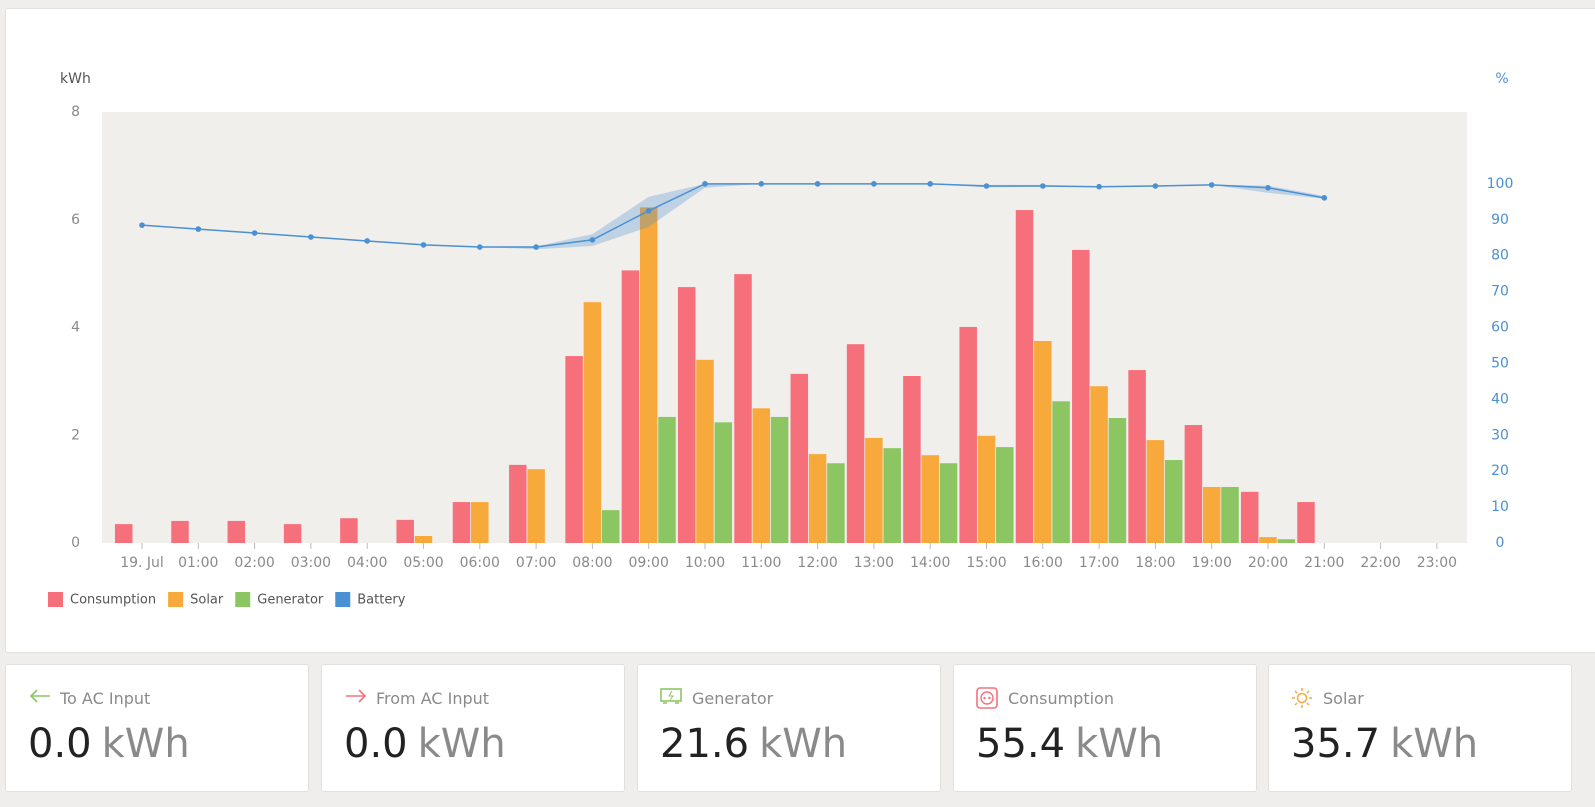  I want to click on x-tick-label: 19:00, so click(1212, 563).